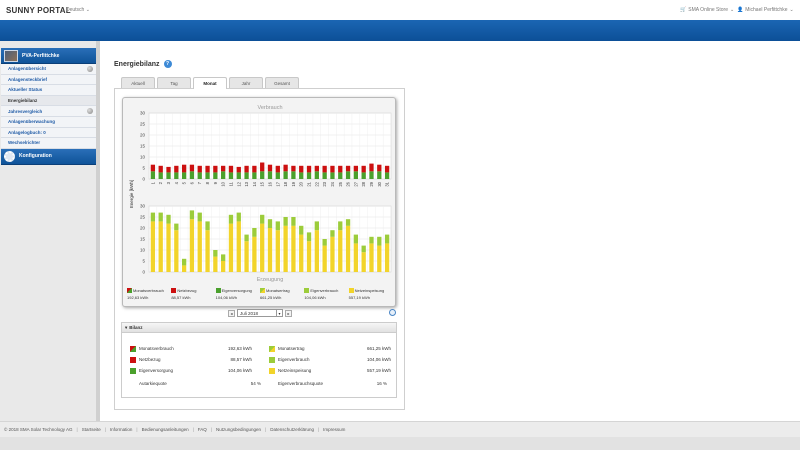 Image resolution: width=800 pixels, height=450 pixels. I want to click on sidebar-item: Anlagelogbuch: 0, so click(48, 133).